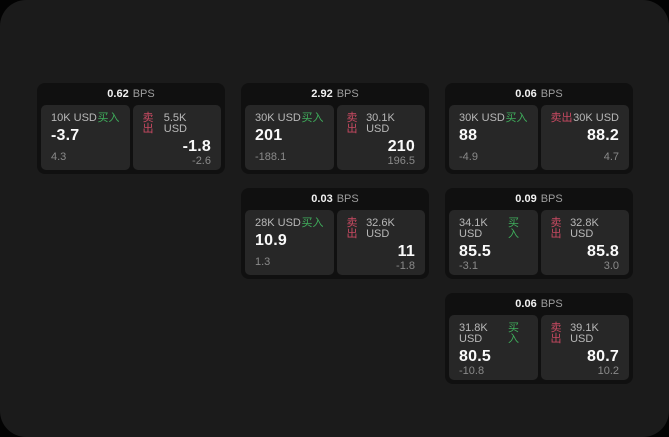 The width and height of the screenshot is (669, 437). I want to click on sell-tile: 卖出 30.1K USD 210 196.5, so click(380, 137).